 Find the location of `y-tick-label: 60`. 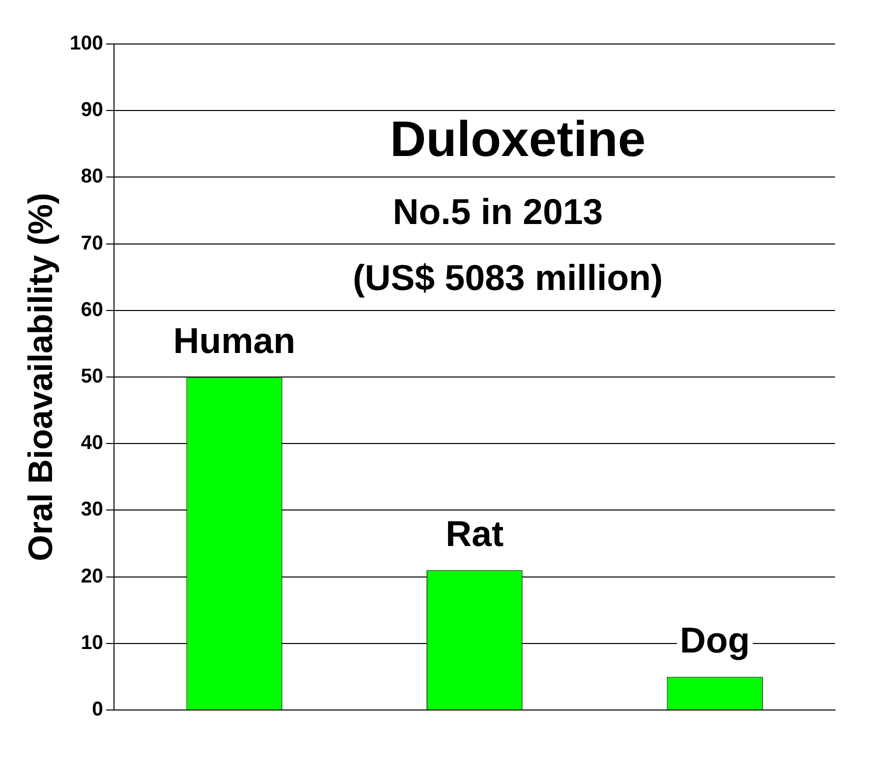

y-tick-label: 60 is located at coordinates (92, 309).